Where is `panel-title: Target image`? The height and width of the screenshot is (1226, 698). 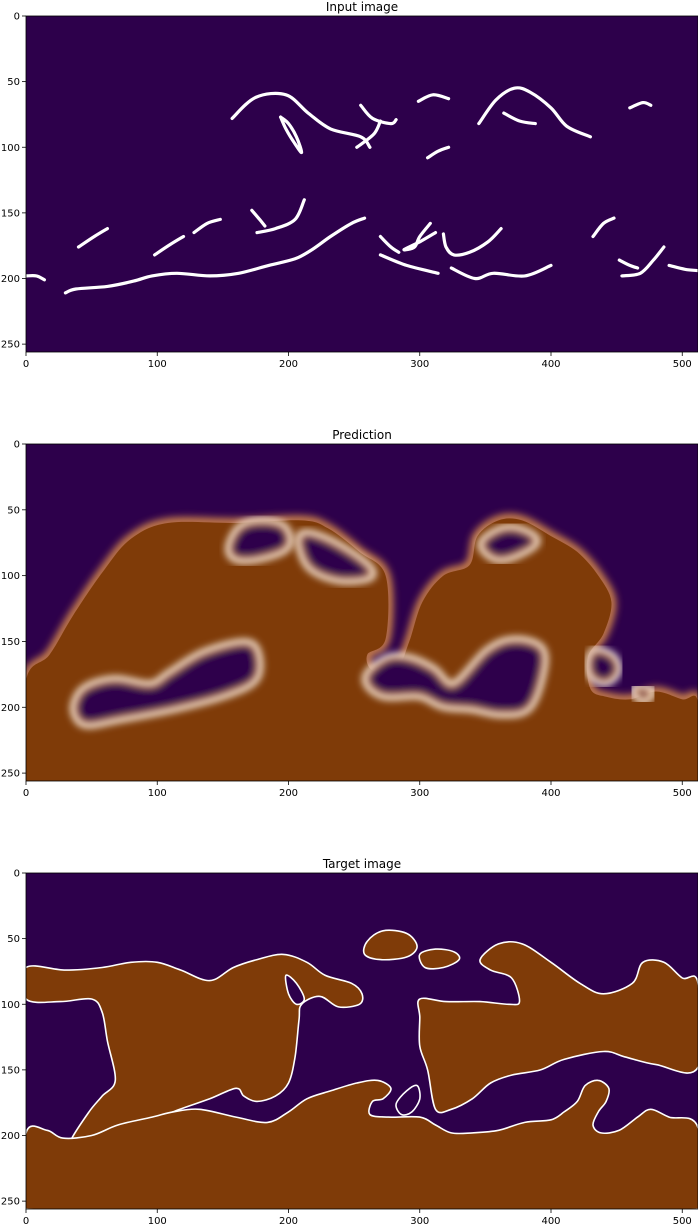 panel-title: Target image is located at coordinates (361, 864).